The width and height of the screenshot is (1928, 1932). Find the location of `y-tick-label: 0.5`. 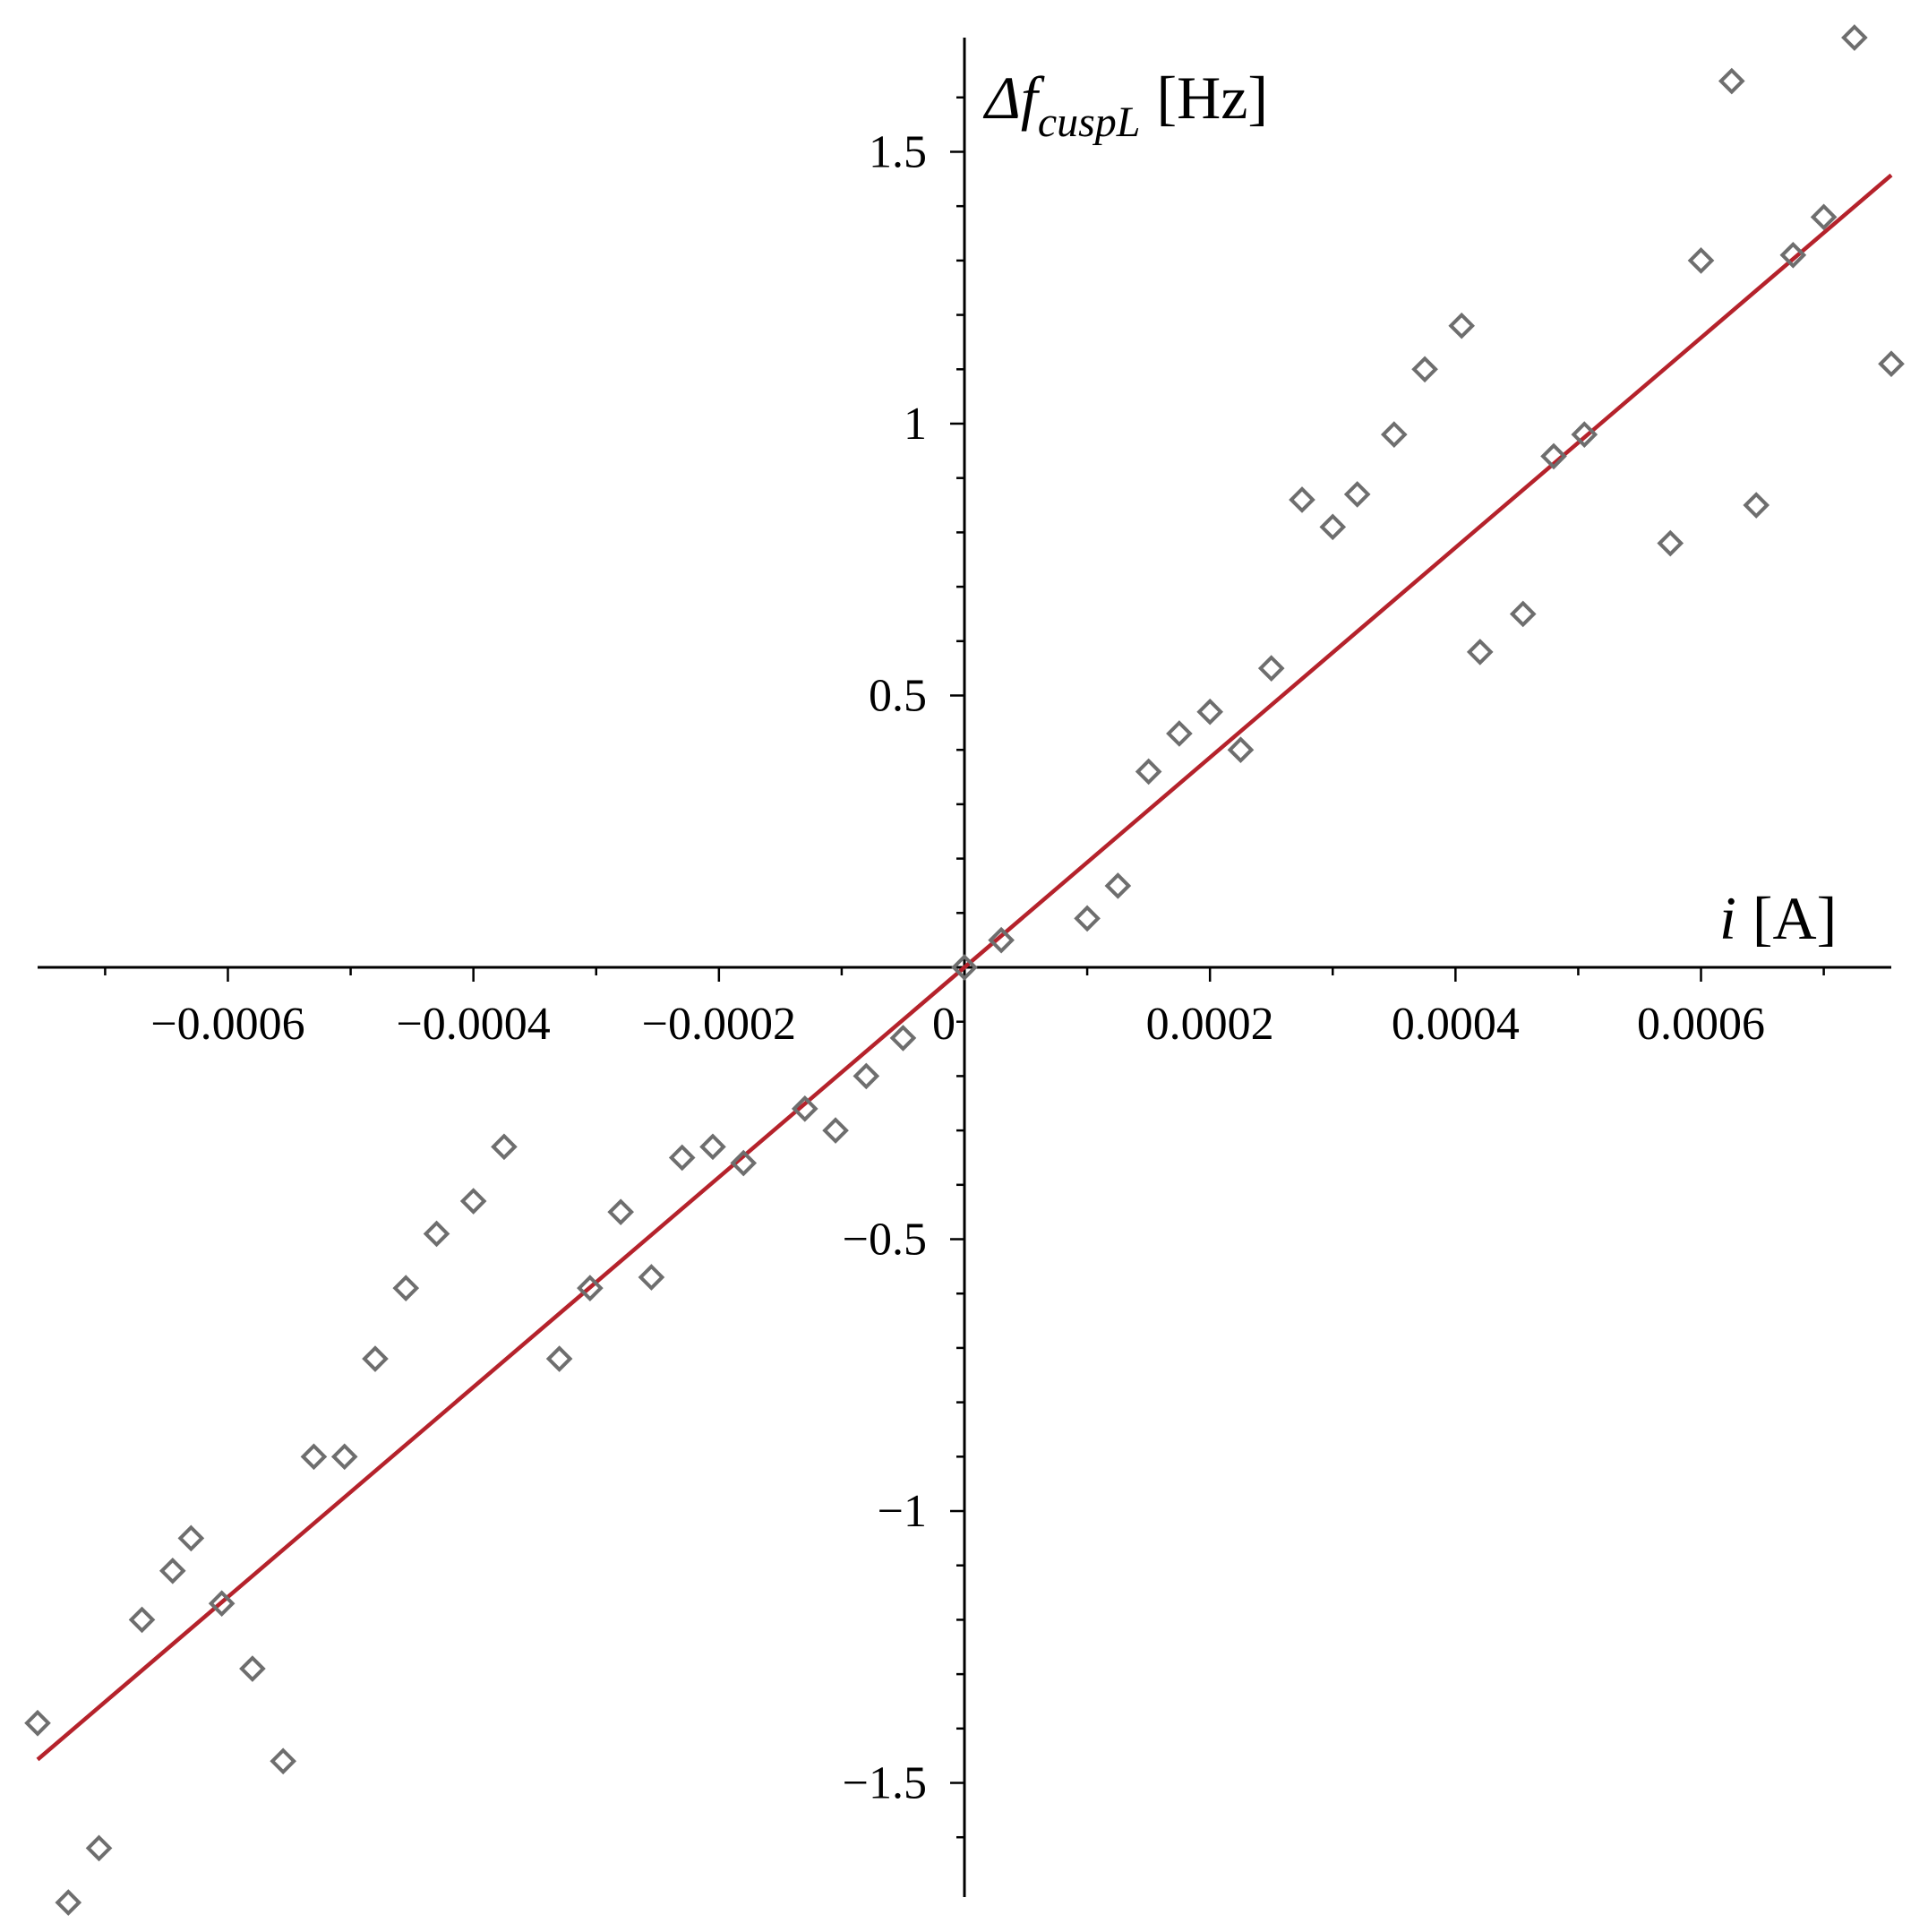

y-tick-label: 0.5 is located at coordinates (898, 695).